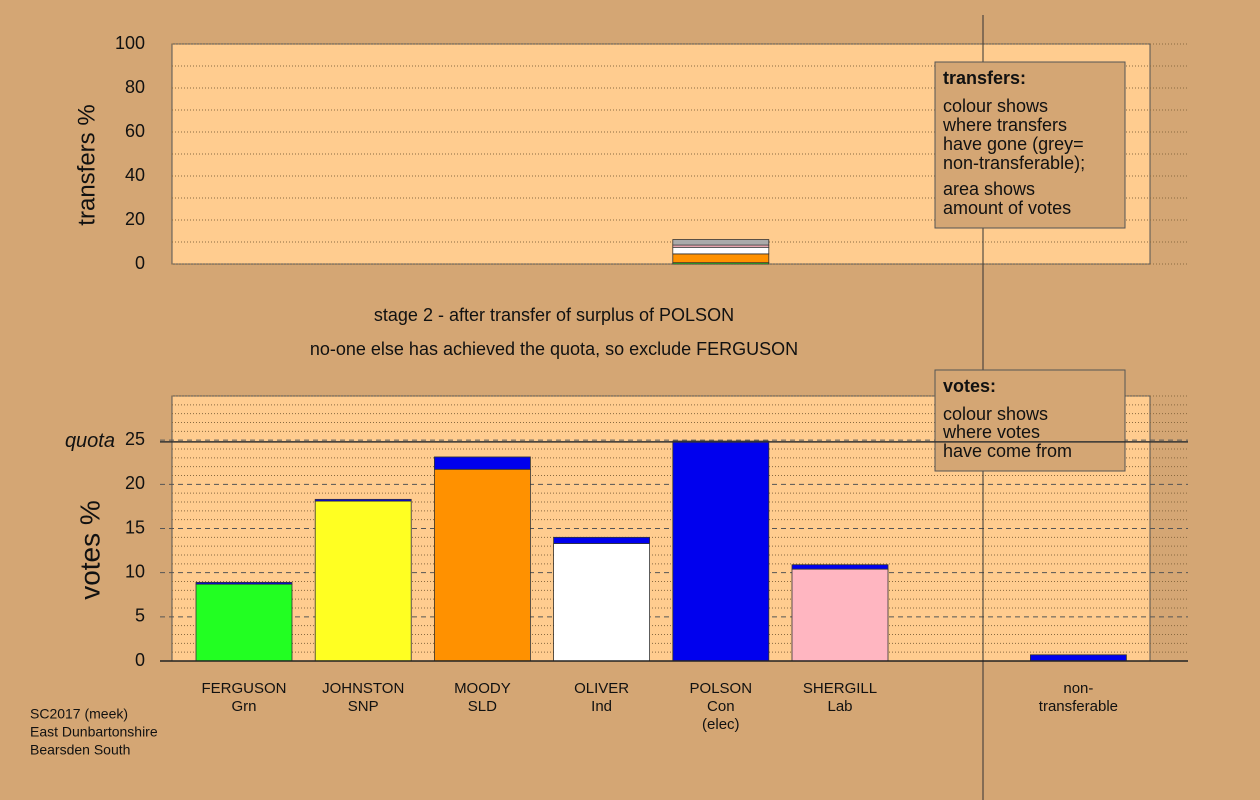 Image resolution: width=1260 pixels, height=800 pixels. Describe the element at coordinates (601, 706) in the screenshot. I see `x-tick-label: Ind` at that location.